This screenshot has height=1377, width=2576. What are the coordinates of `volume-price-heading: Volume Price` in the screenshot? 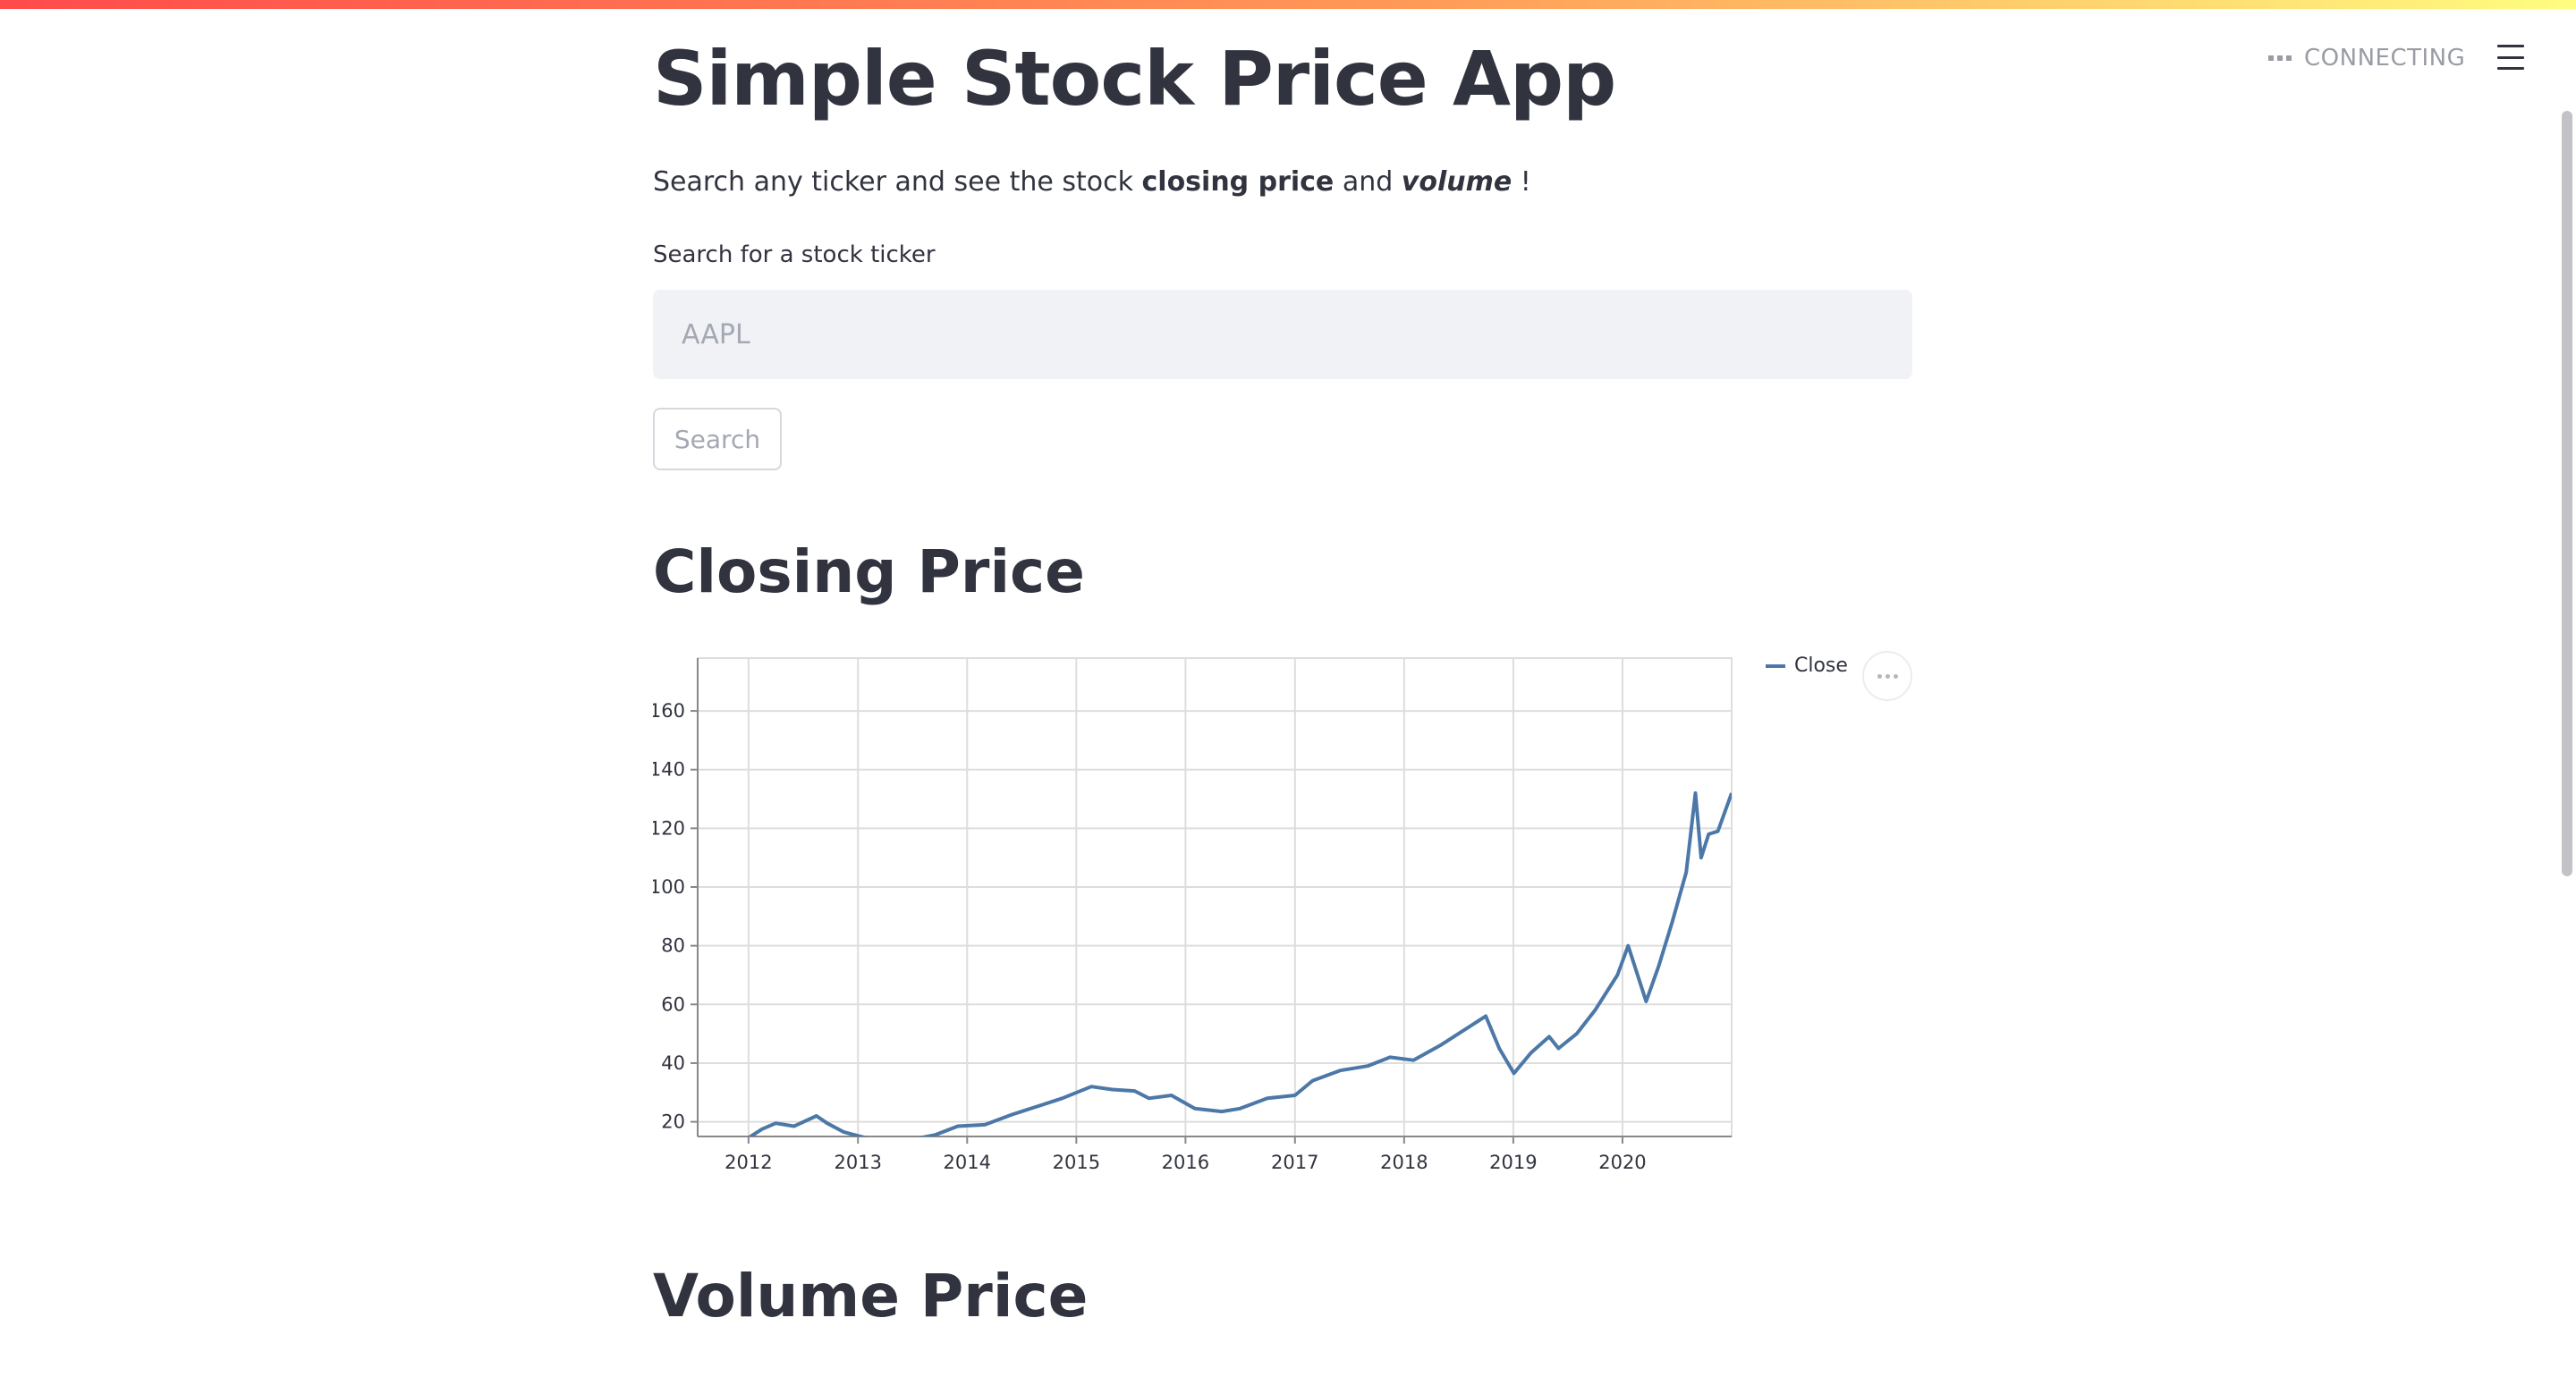 It's located at (871, 1296).